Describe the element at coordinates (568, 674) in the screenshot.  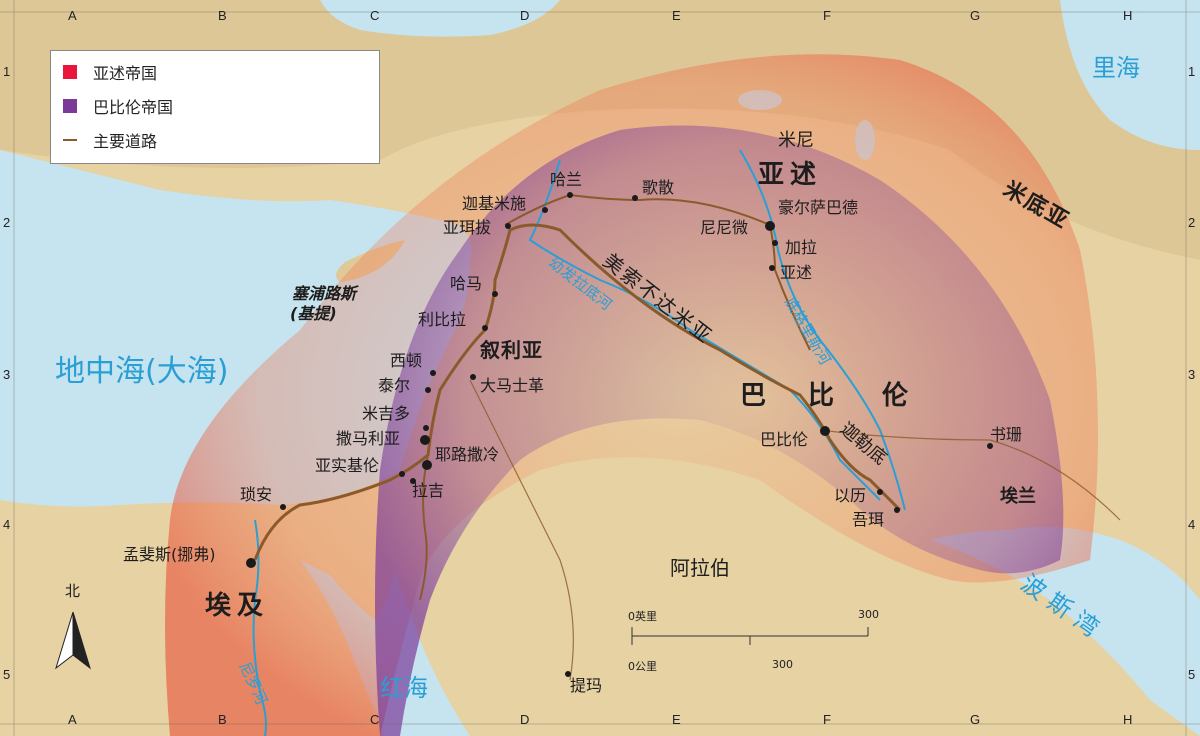
I see `tema-dot` at that location.